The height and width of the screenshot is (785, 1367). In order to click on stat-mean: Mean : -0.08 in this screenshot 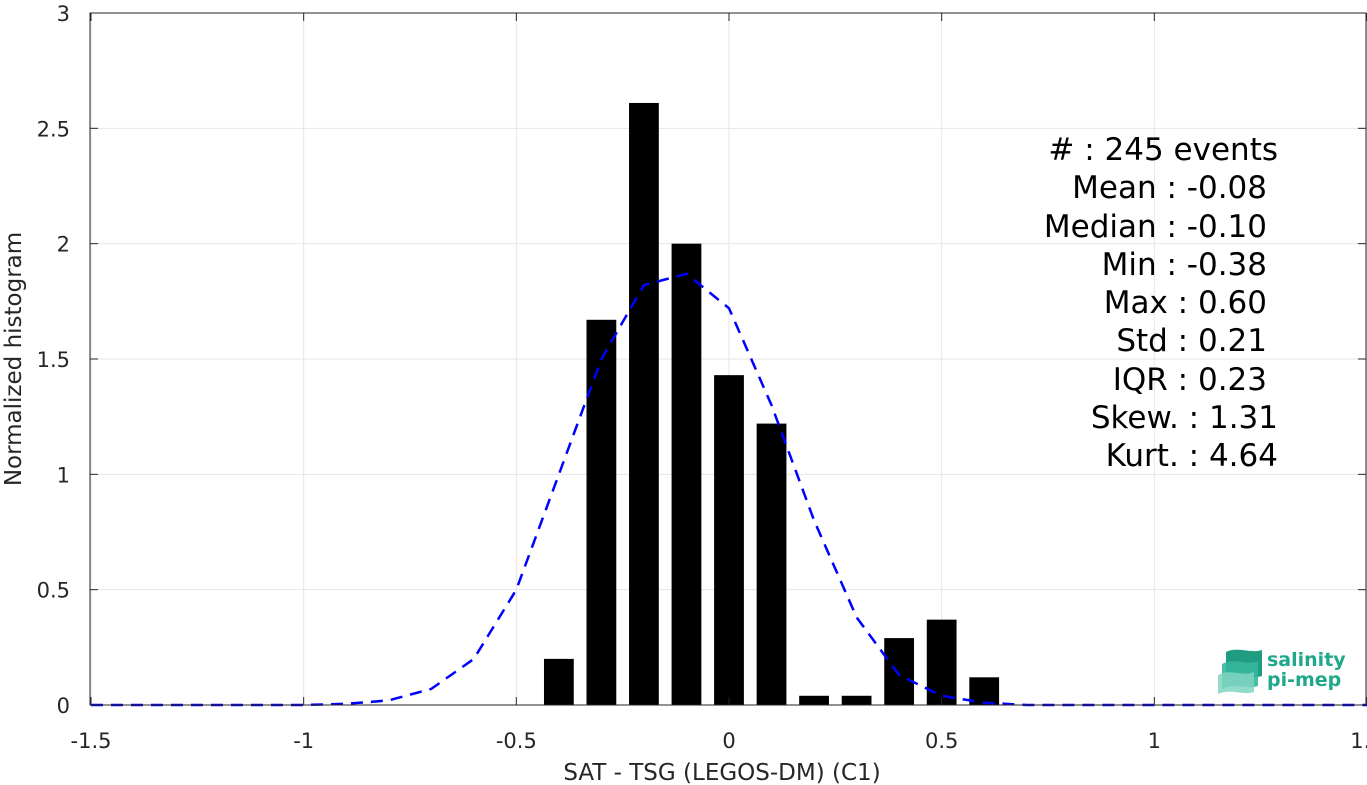, I will do `click(1169, 188)`.